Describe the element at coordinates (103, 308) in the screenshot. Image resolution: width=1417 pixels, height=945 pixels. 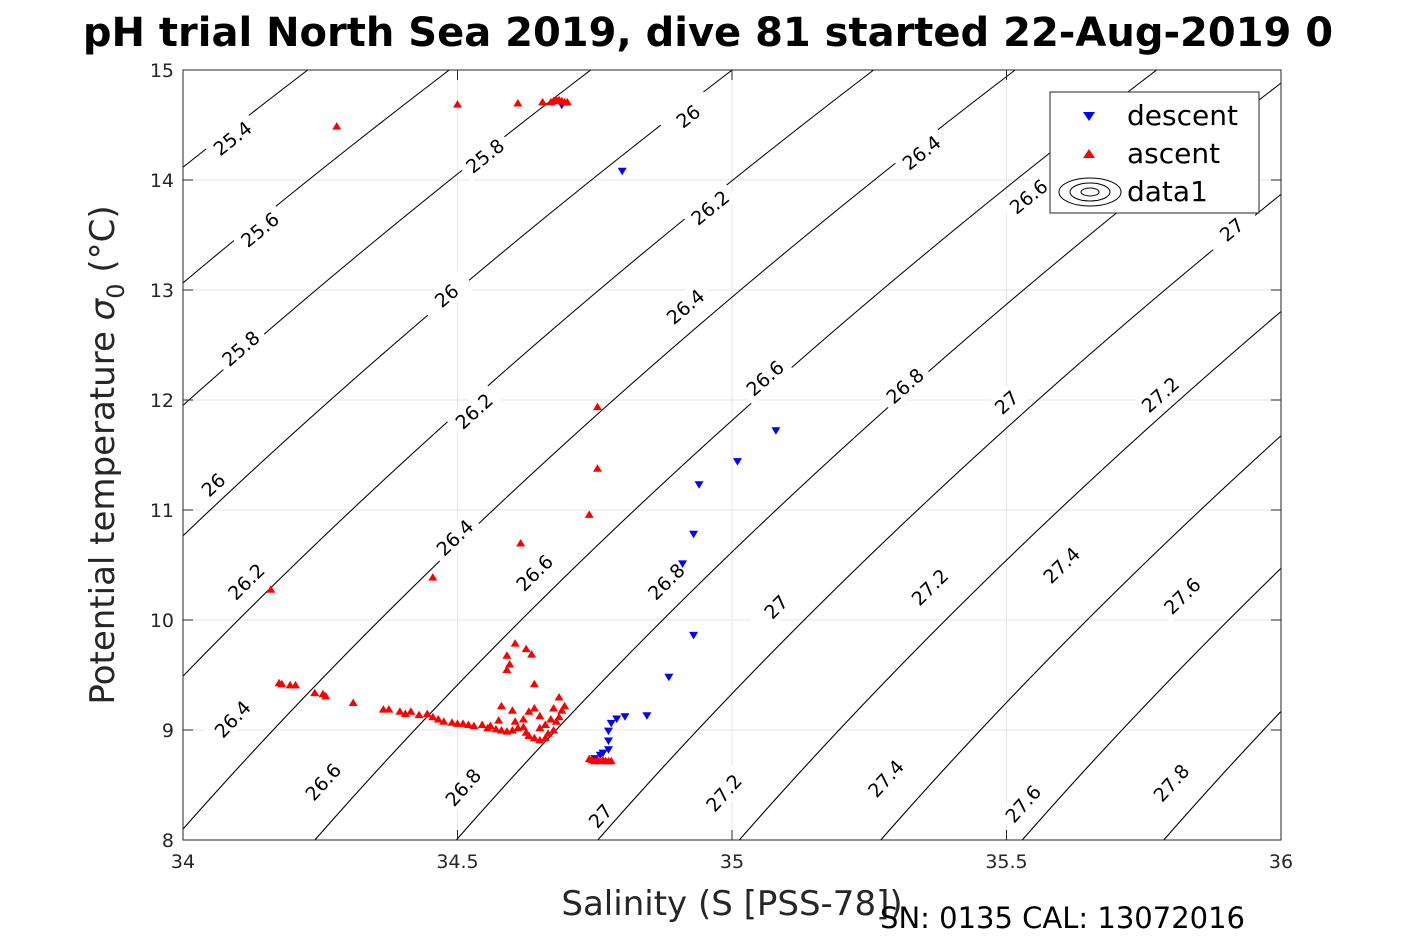
I see `y-axis-label-symbol: σ` at that location.